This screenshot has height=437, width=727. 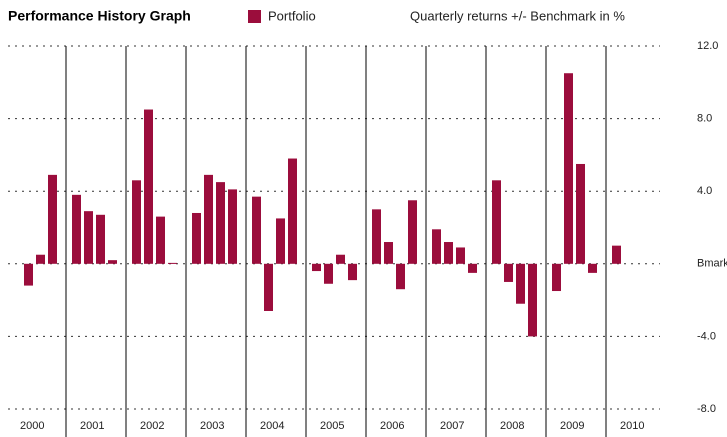 What do you see at coordinates (92, 426) in the screenshot?
I see `x-tick-label: 2001` at bounding box center [92, 426].